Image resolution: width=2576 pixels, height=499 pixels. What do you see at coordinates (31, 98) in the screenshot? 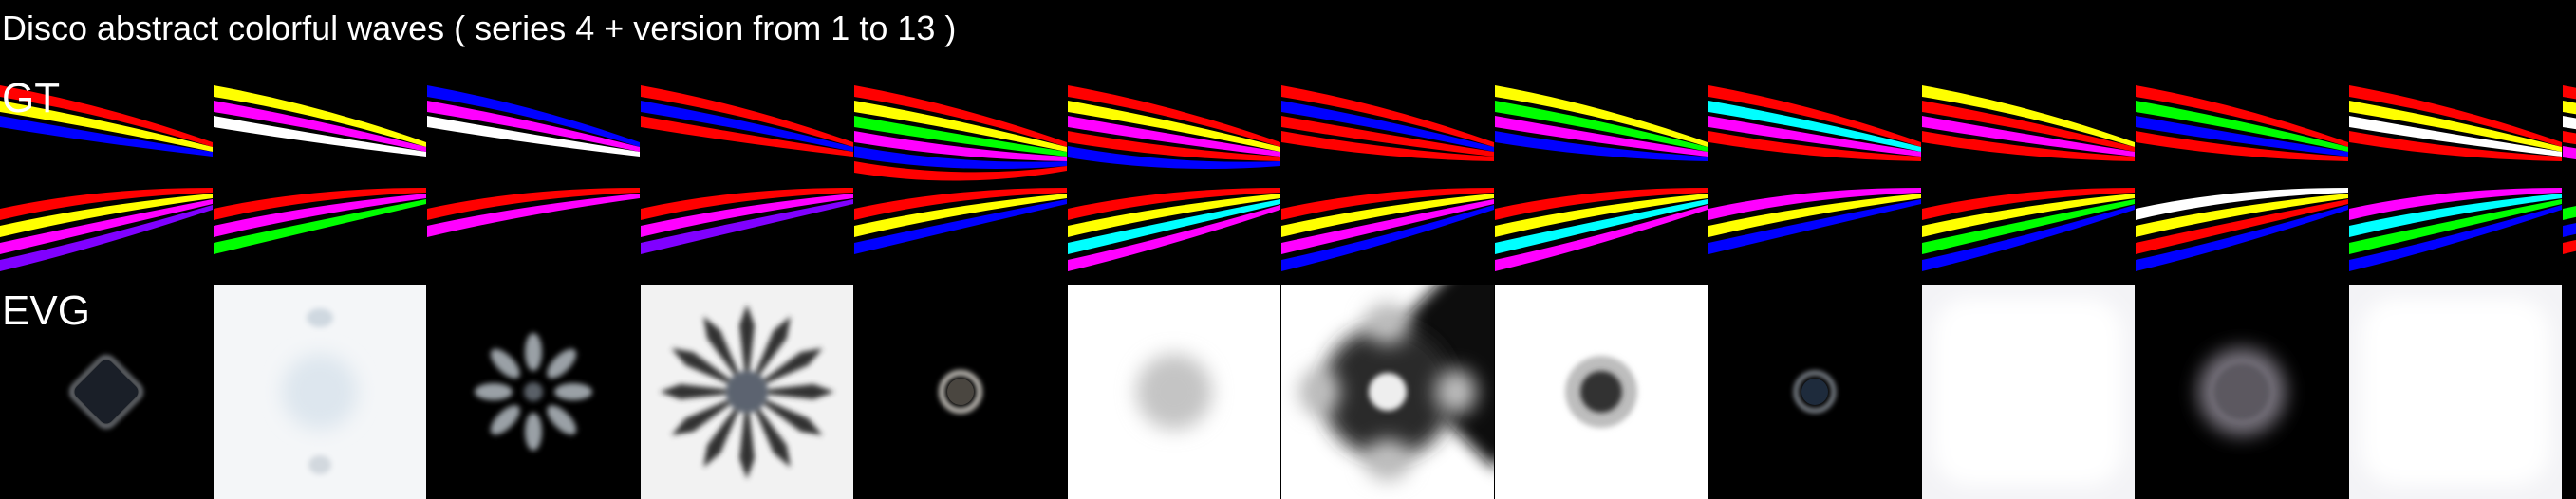
I see `gt-row-label: GT` at bounding box center [31, 98].